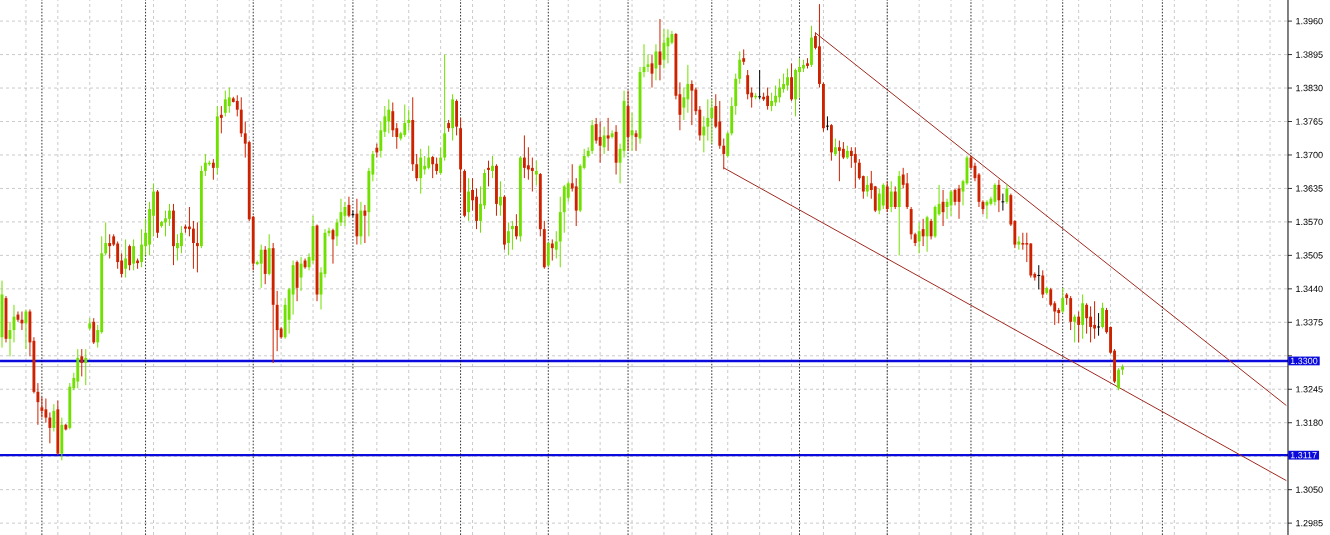 Image resolution: width=1330 pixels, height=535 pixels. Describe the element at coordinates (1309, 422) in the screenshot. I see `y-tick-label: 1.3180` at that location.